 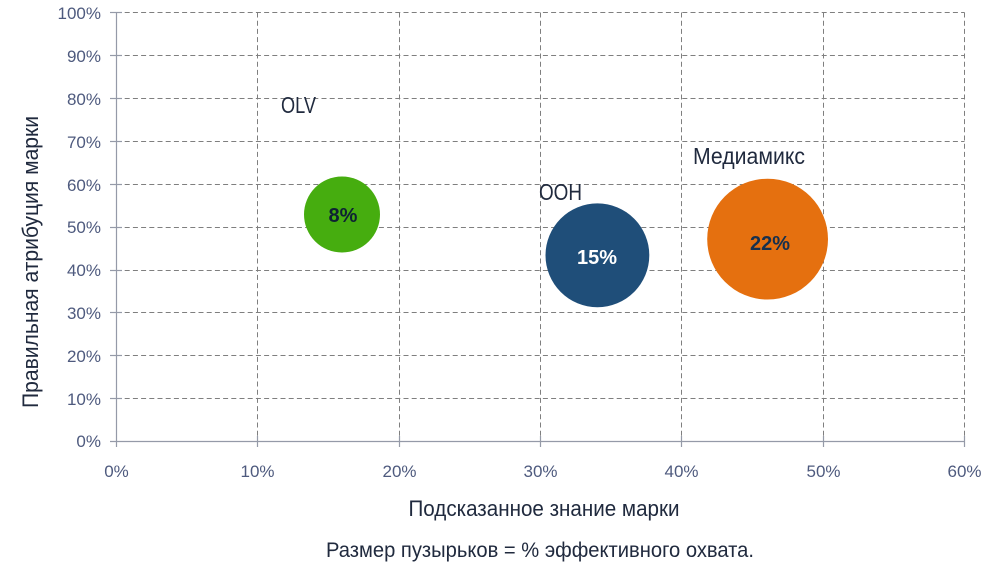 What do you see at coordinates (343, 216) in the screenshot?
I see `svg-text: 8%` at bounding box center [343, 216].